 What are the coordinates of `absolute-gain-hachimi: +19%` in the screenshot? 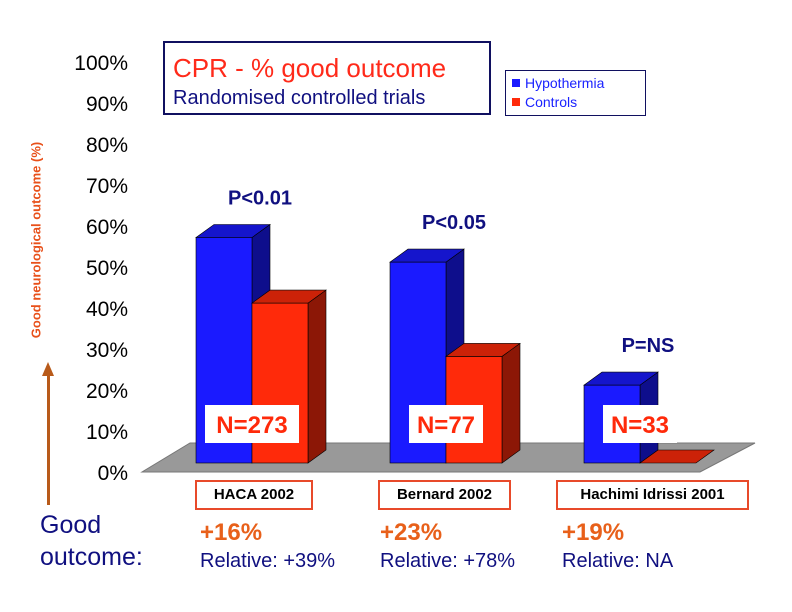 It's located at (593, 532).